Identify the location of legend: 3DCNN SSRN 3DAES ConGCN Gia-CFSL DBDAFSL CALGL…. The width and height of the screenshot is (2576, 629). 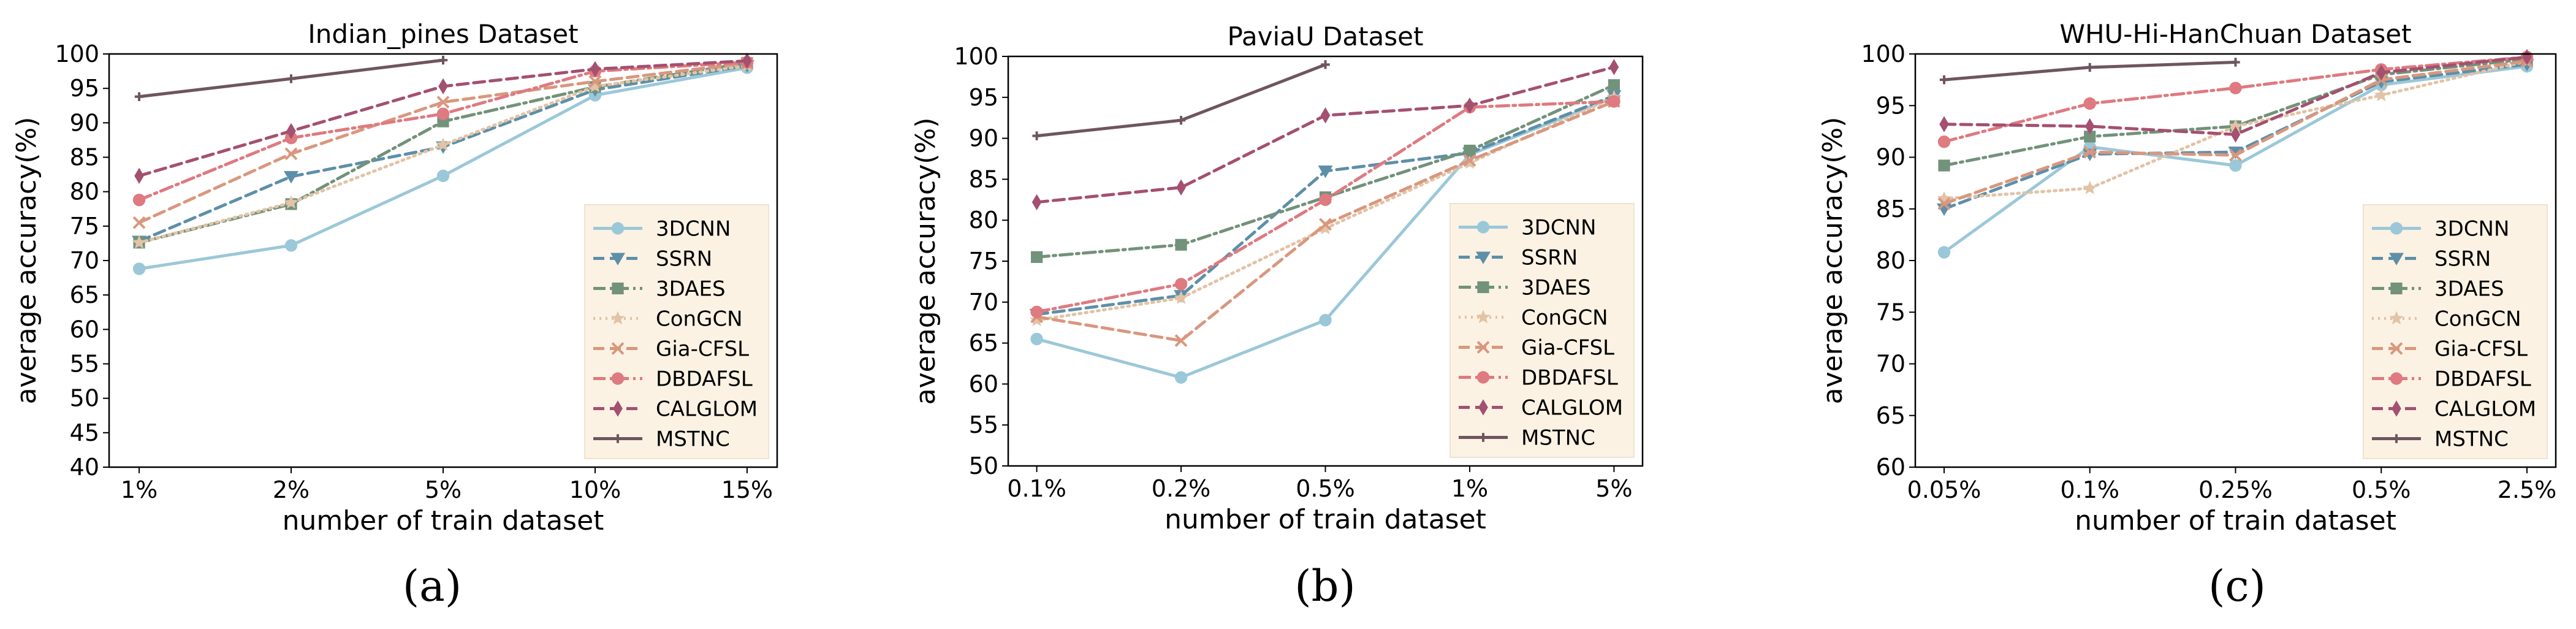
(676, 332).